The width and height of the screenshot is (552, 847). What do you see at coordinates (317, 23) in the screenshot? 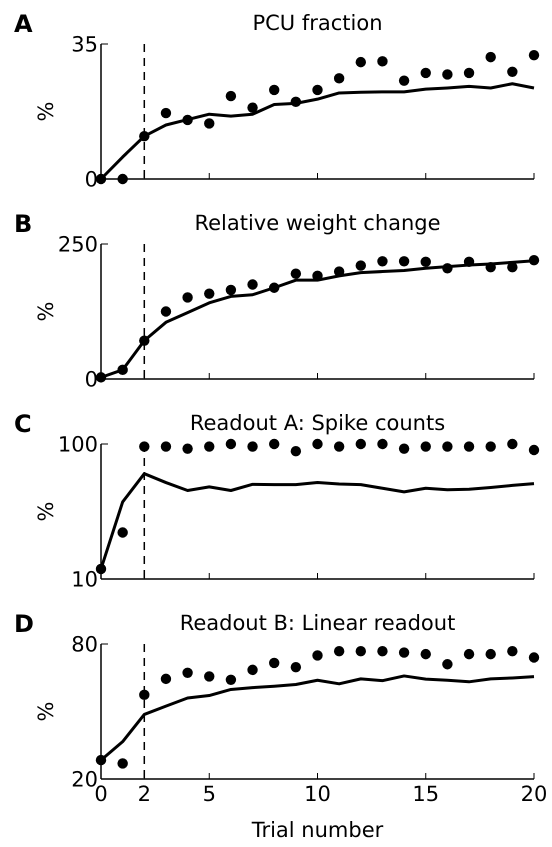
I see `chart-title: PCU fraction` at bounding box center [317, 23].